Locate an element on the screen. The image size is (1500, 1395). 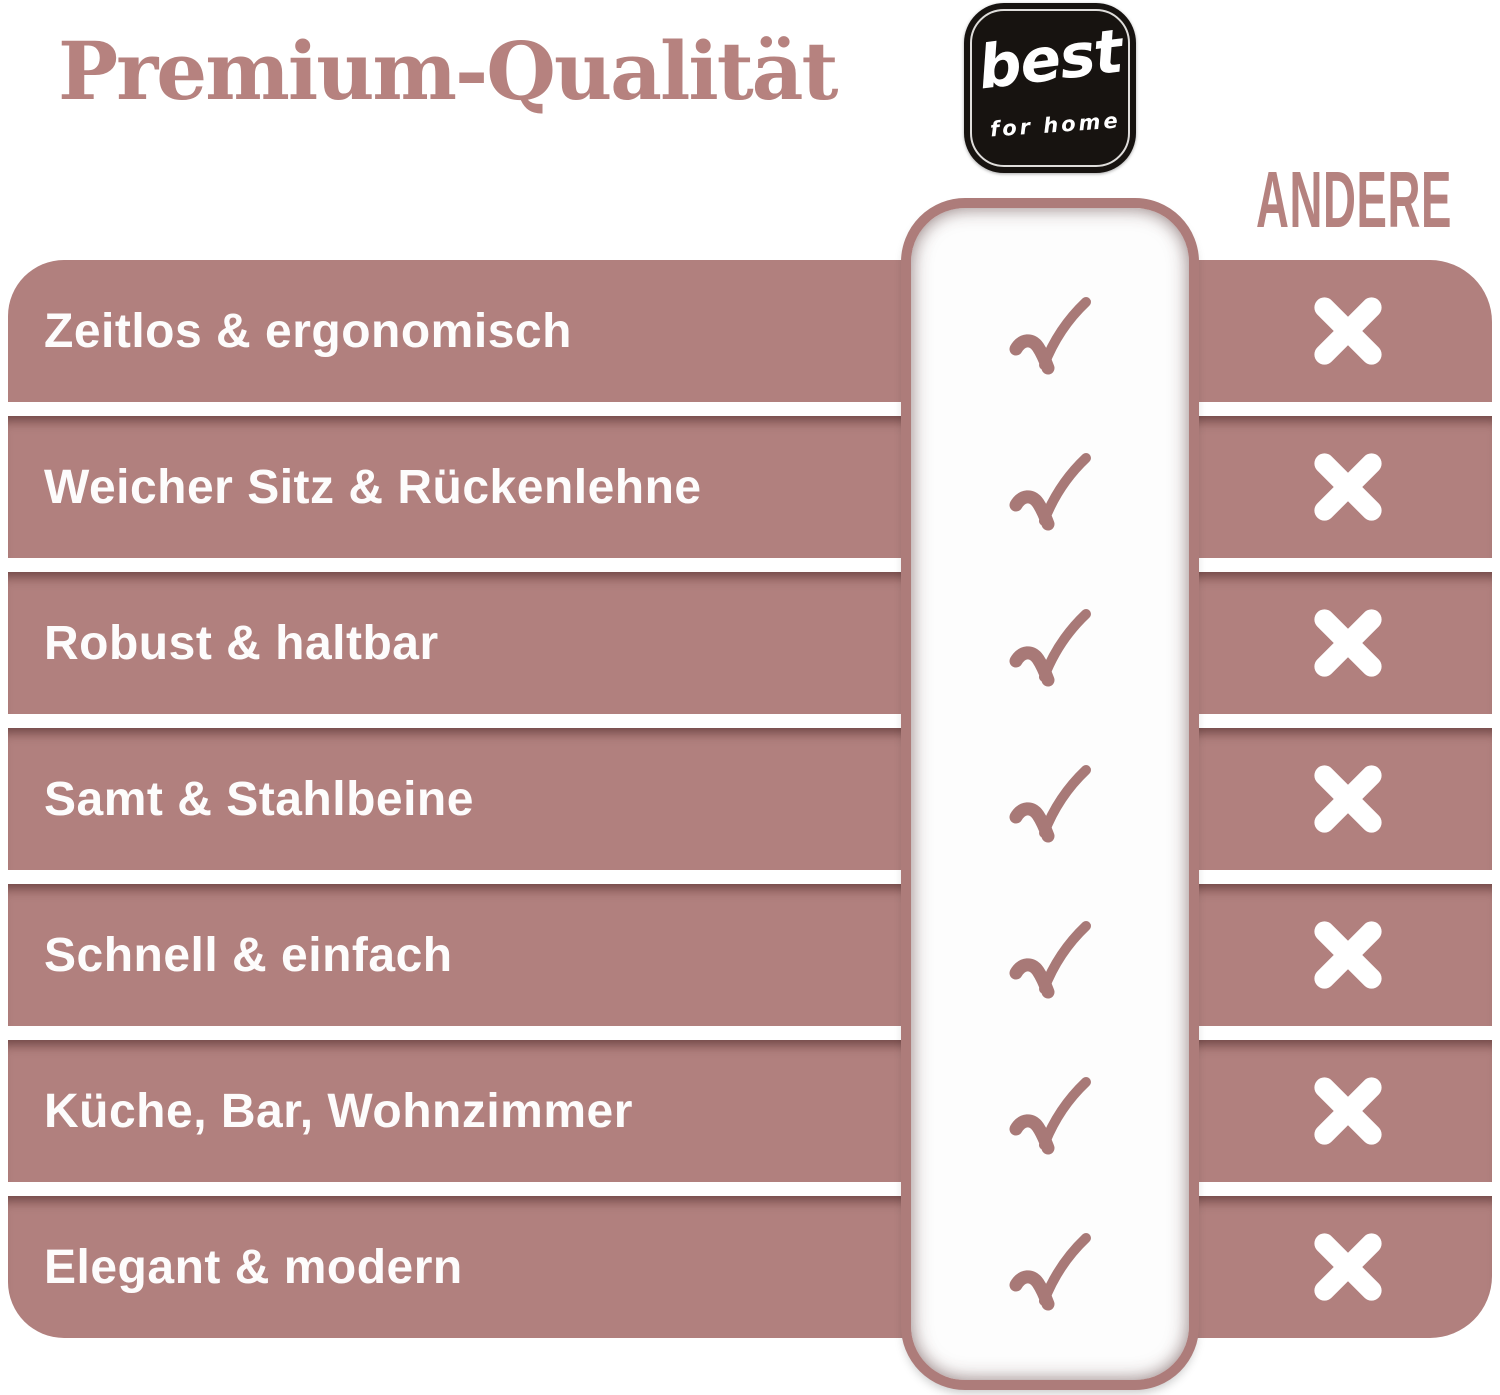
brand-logo: best for home is located at coordinates (1050, 88).